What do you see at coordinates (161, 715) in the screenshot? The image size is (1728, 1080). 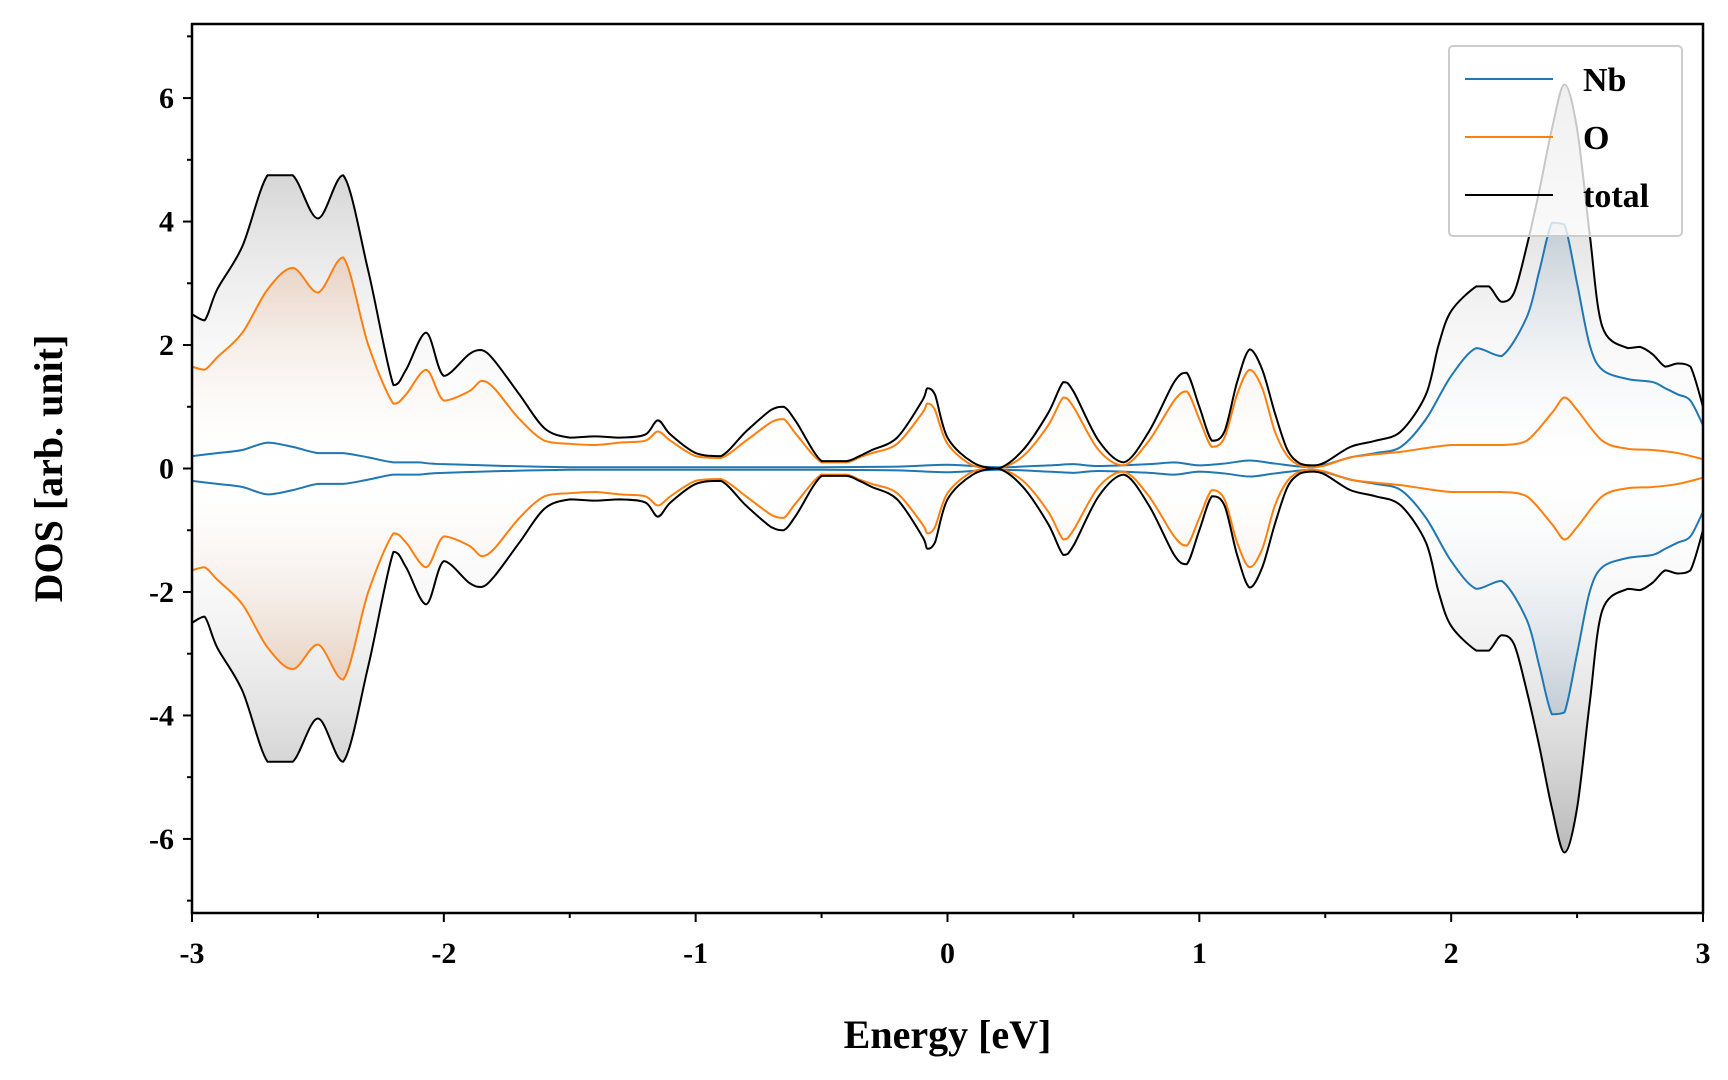 I see `y-tick-label: -4` at bounding box center [161, 715].